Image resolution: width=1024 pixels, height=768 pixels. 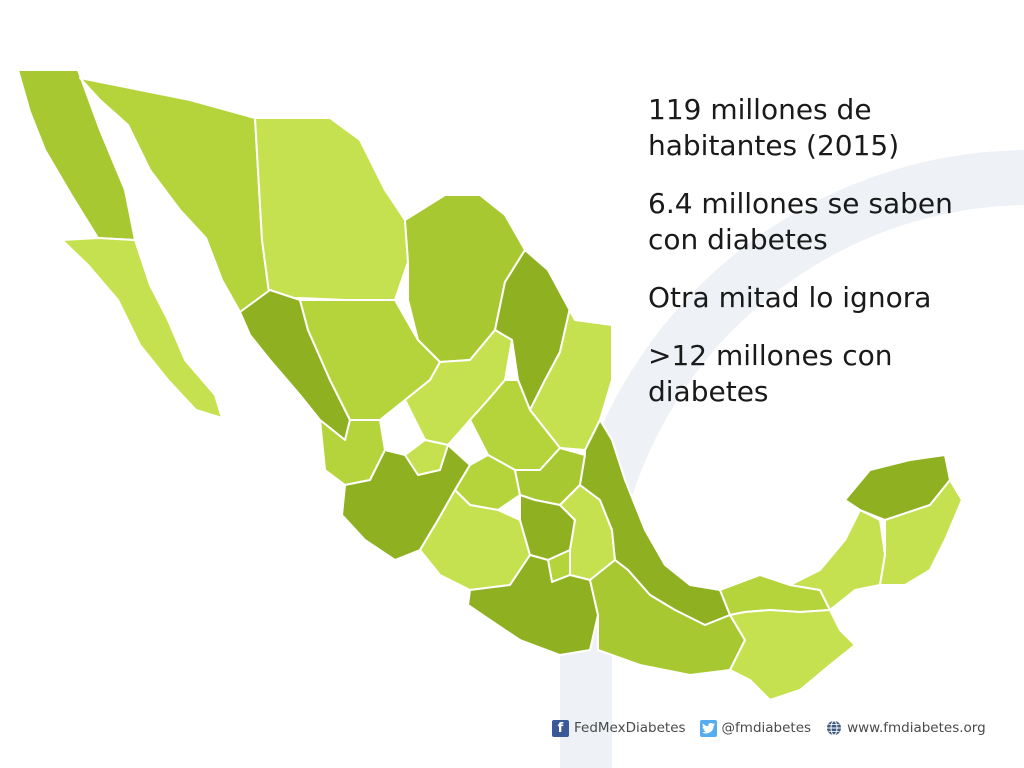 What do you see at coordinates (708, 728) in the screenshot?
I see `twitter-icon` at bounding box center [708, 728].